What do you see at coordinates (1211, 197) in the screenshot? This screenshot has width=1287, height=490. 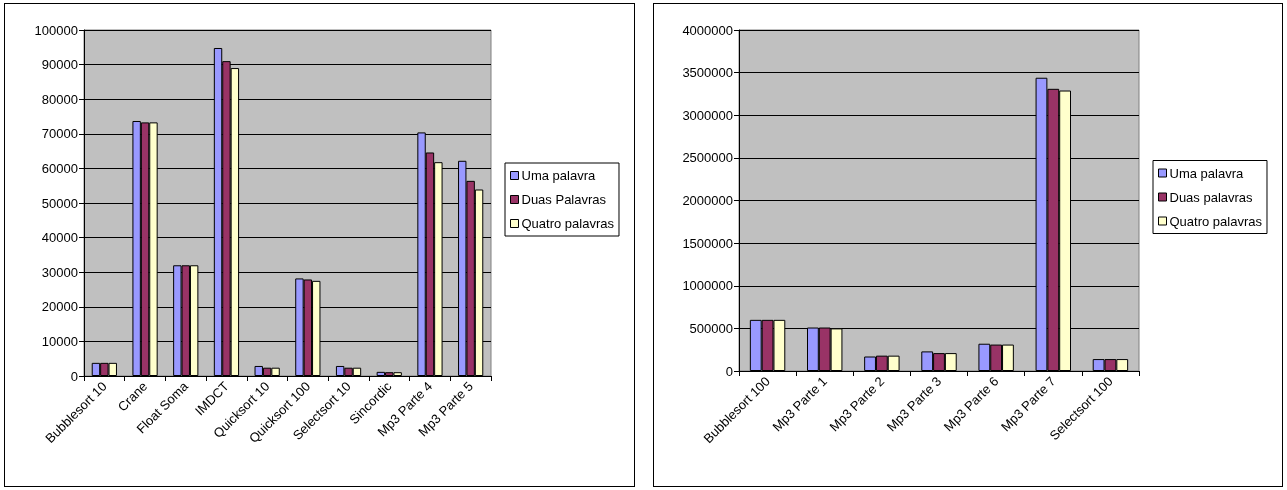 I see `legend-label: Duas palavras` at bounding box center [1211, 197].